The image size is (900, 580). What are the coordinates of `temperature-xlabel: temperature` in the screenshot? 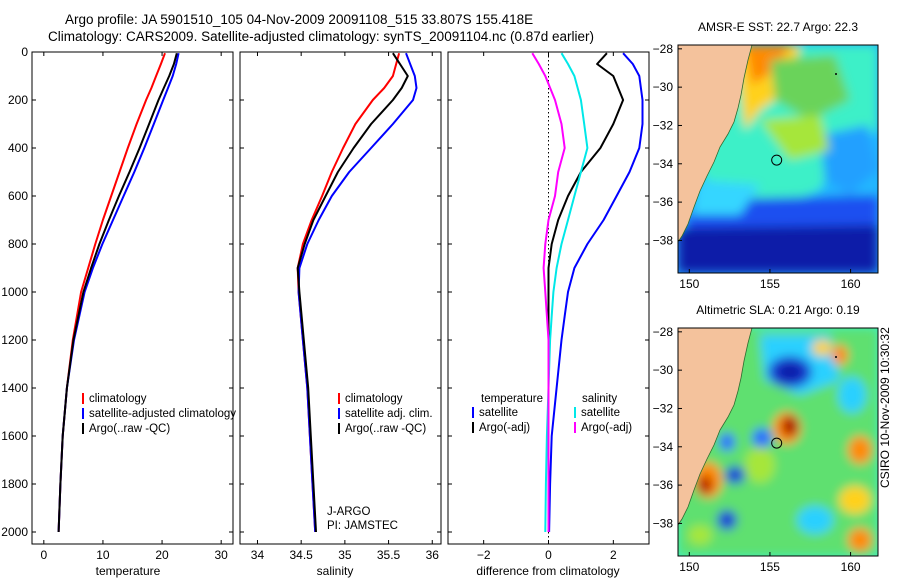 It's located at (128, 571).